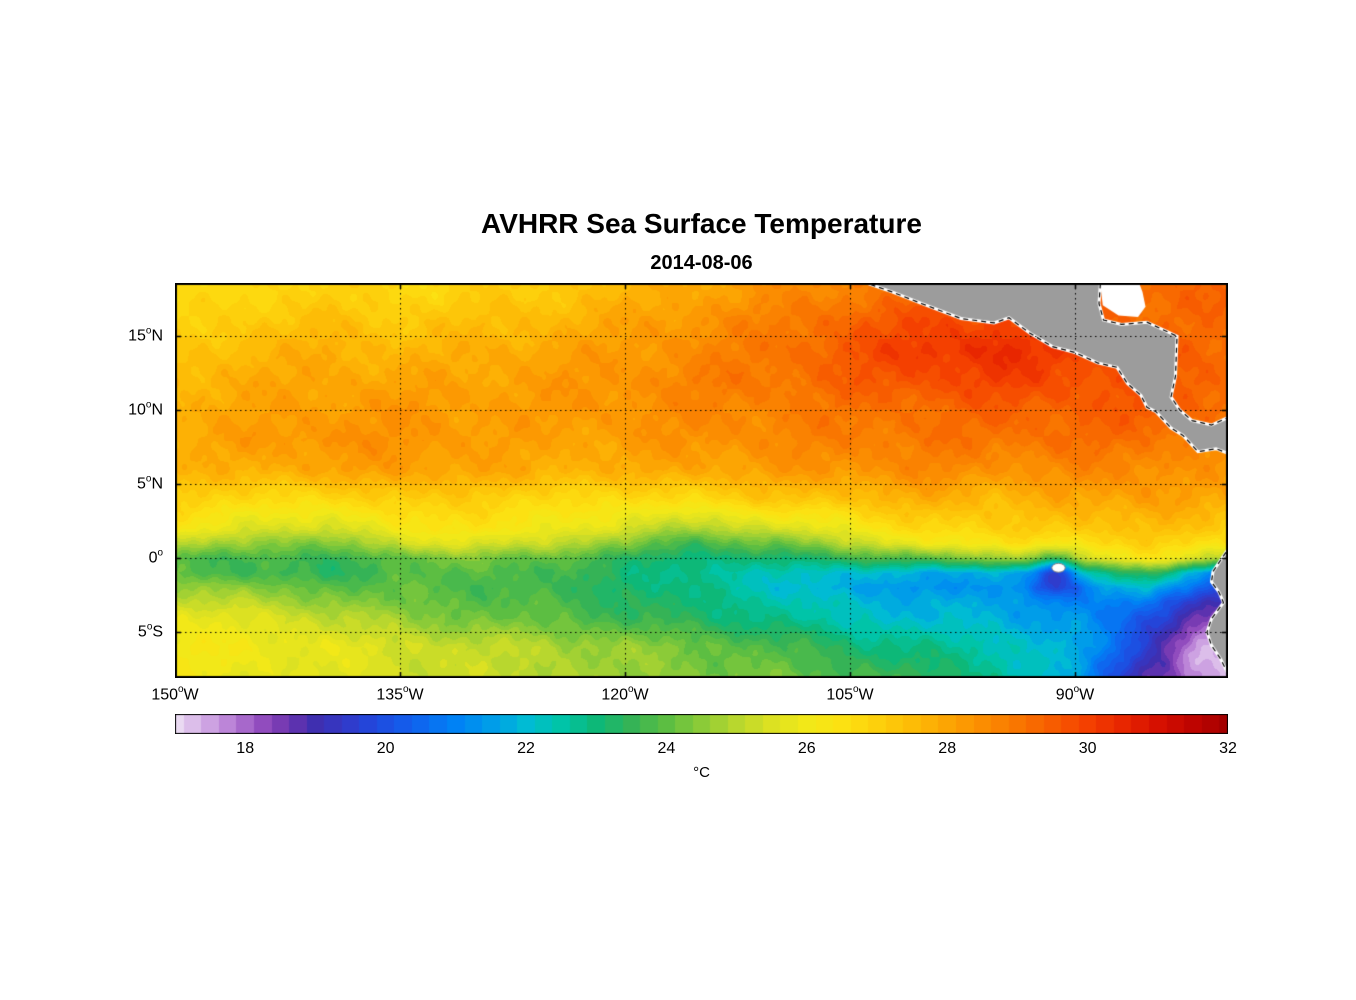  Describe the element at coordinates (175, 694) in the screenshot. I see `lon-tick-label: 150oW` at that location.